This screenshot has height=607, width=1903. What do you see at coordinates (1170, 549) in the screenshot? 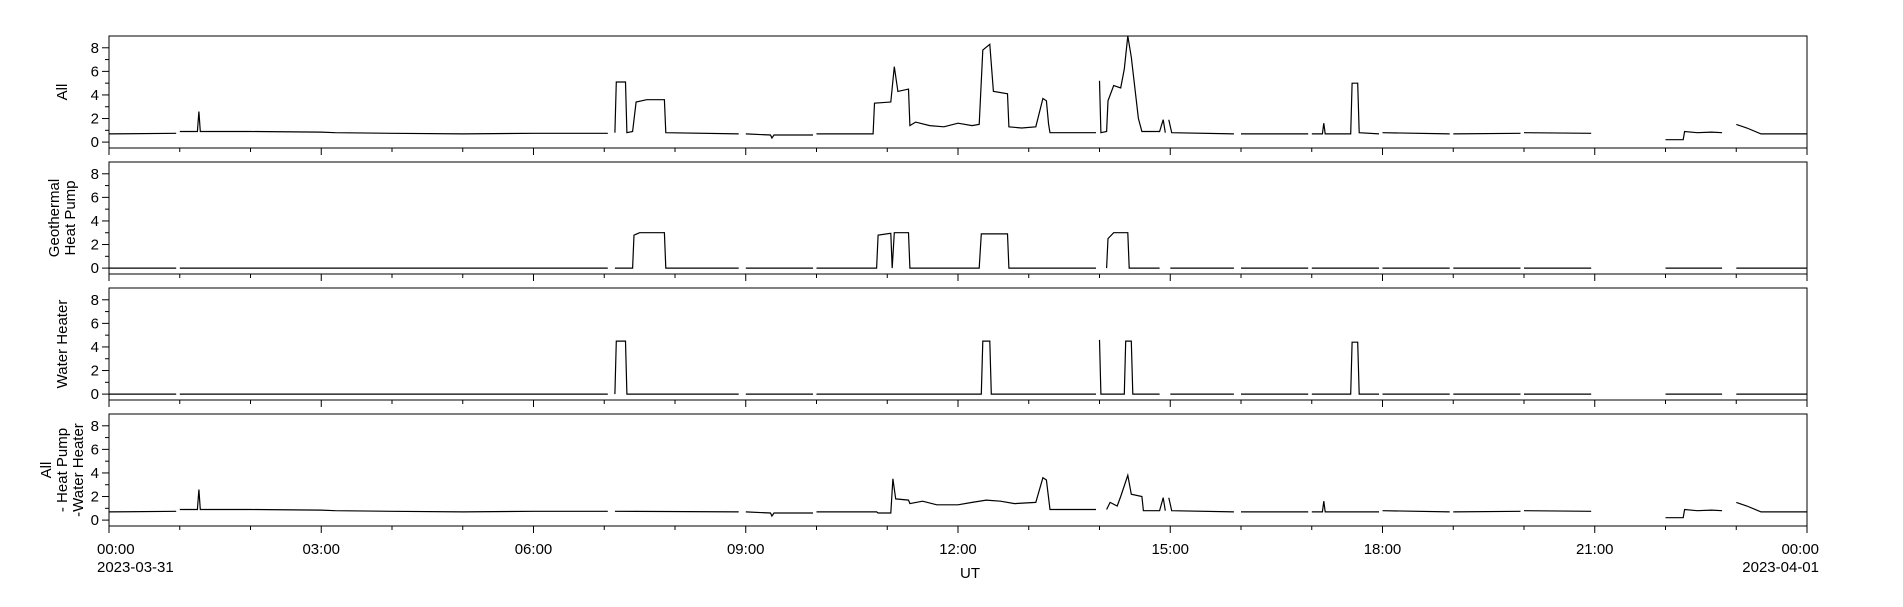
I see `x-tick-label: 15:00` at bounding box center [1170, 549].